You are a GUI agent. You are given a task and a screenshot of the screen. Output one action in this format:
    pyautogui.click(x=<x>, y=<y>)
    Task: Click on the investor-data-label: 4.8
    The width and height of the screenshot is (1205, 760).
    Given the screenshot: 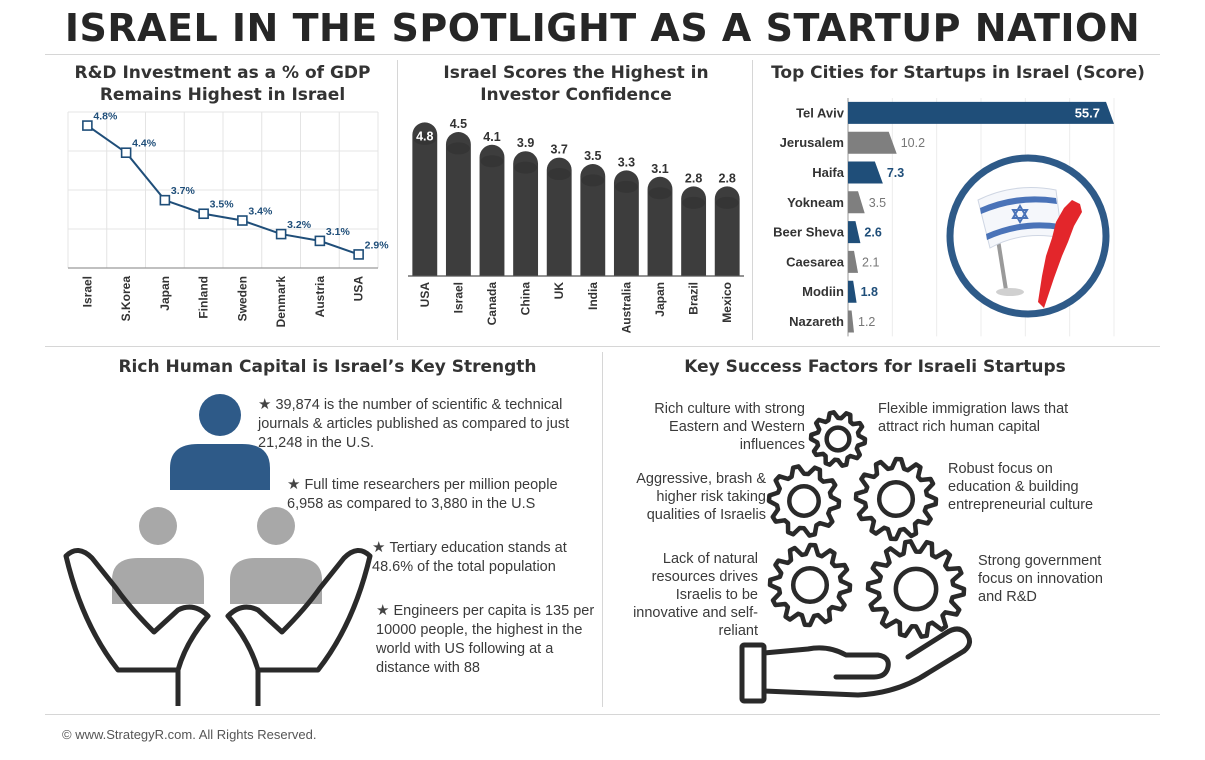 What is the action you would take?
    pyautogui.click(x=424, y=136)
    